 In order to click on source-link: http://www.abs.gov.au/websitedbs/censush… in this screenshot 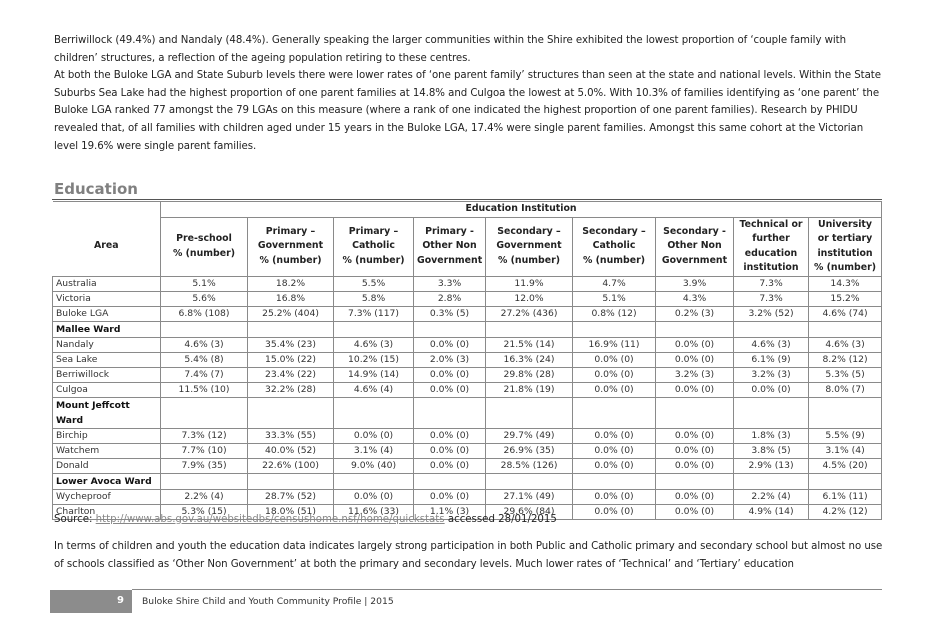, I will do `click(270, 519)`.